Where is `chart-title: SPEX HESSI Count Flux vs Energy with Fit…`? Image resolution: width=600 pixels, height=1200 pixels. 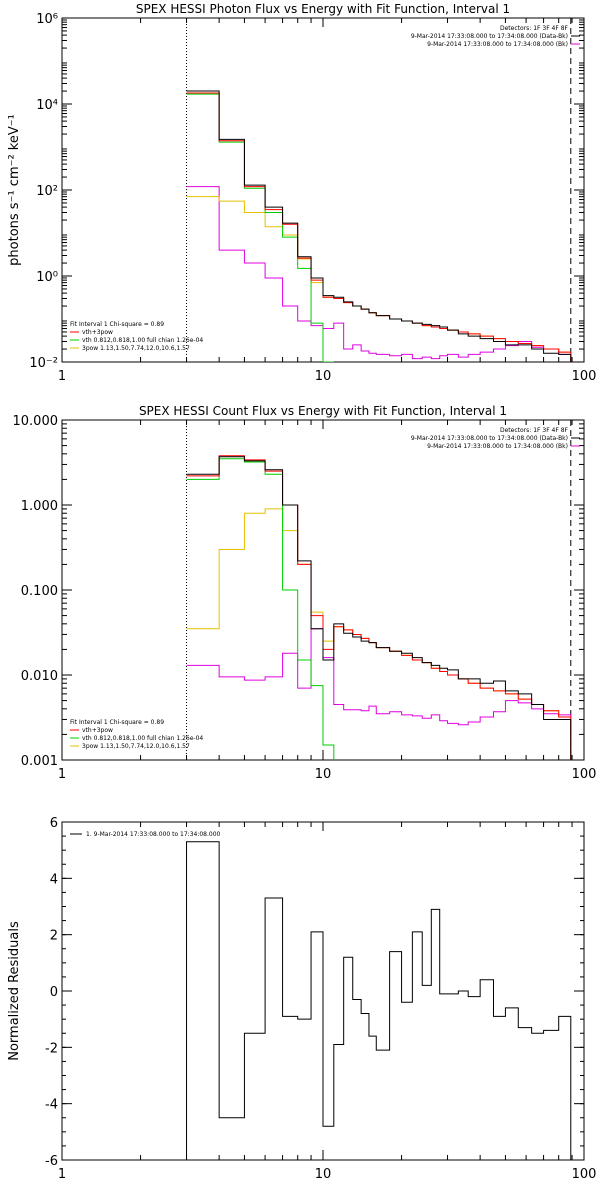 chart-title: SPEX HESSI Count Flux vs Energy with Fit… is located at coordinates (323, 411).